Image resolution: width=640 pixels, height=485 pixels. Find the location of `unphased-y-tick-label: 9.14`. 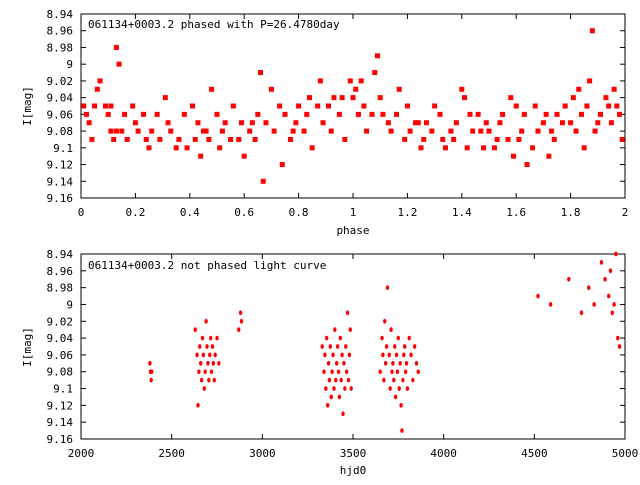

unphased-y-tick-label: 9.14 is located at coordinates (60, 422).